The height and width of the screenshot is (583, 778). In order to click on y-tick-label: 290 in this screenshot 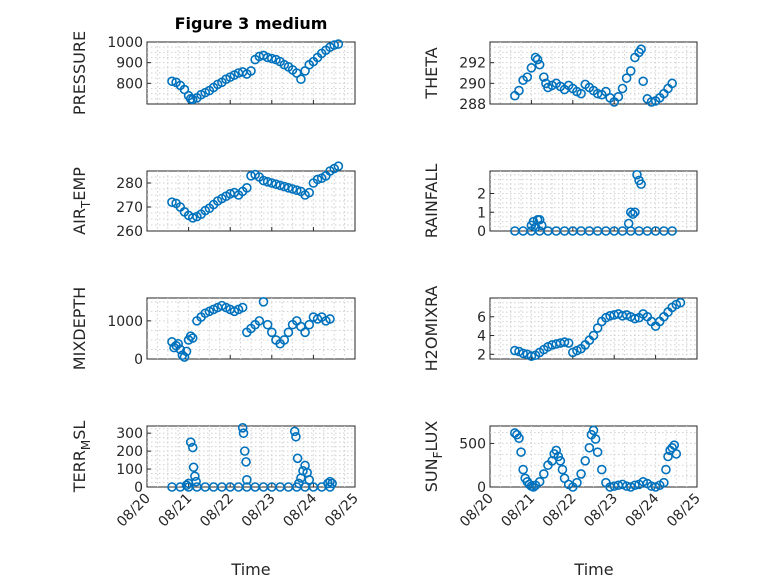, I will do `click(472, 84)`.